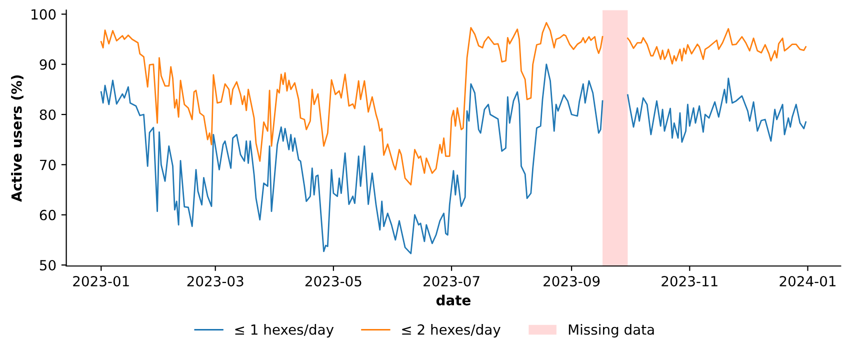 This screenshot has width=850, height=350. Describe the element at coordinates (451, 331) in the screenshot. I see `legend-label: ≤ 2 hexes/day` at that location.